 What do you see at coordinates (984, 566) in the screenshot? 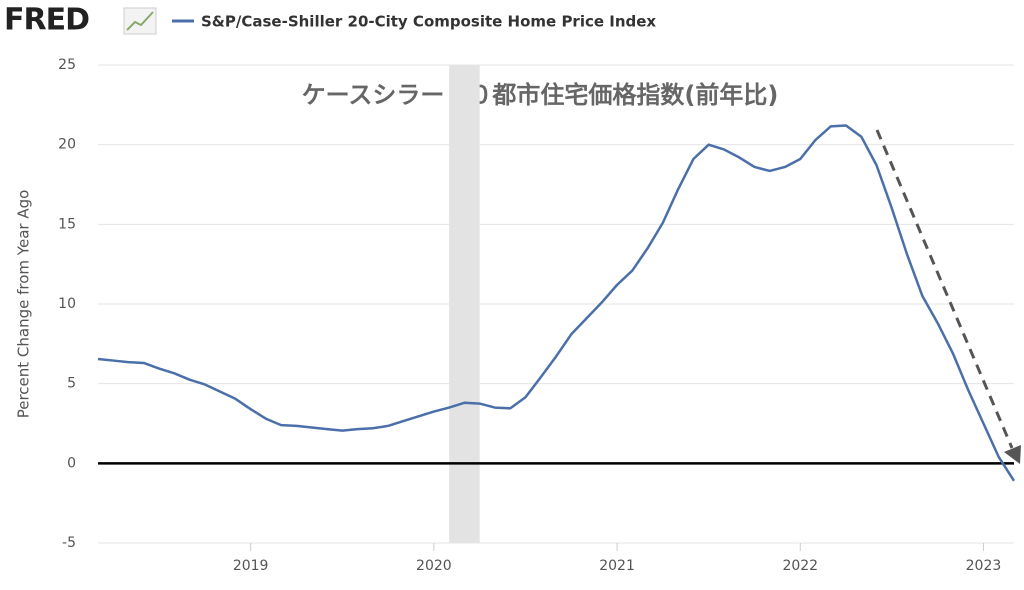
I see `x-tick-label: 2023` at bounding box center [984, 566].